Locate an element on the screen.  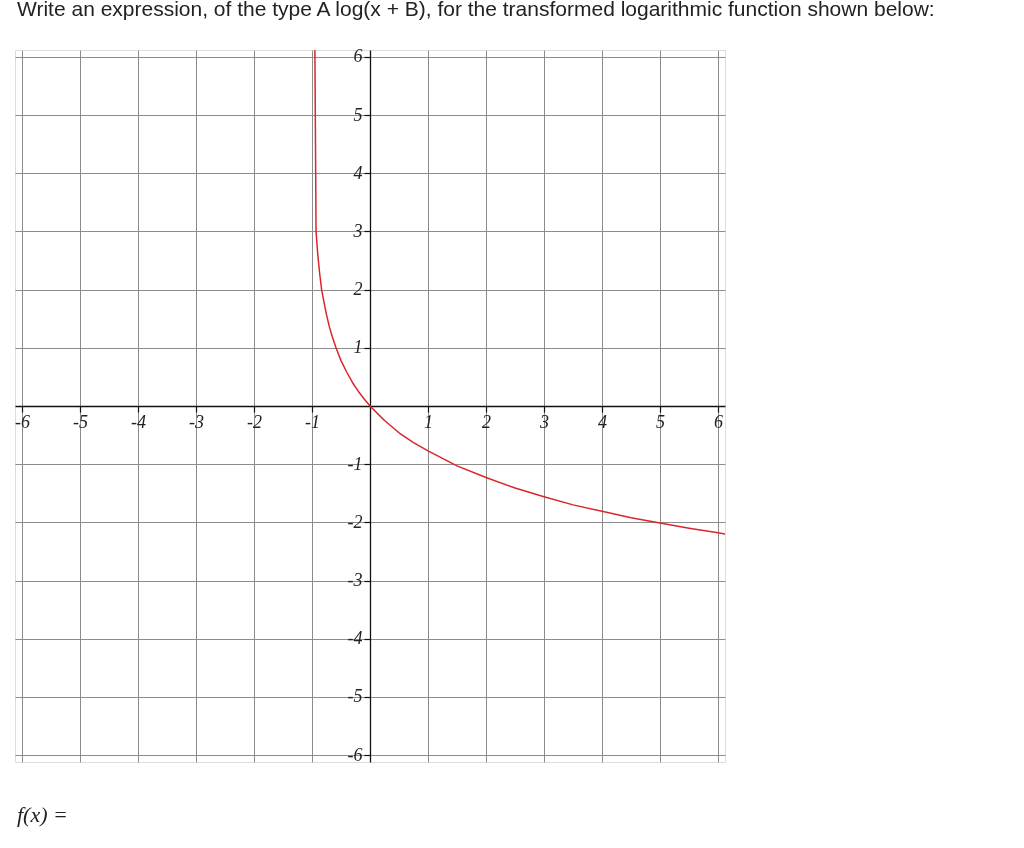
x-tick-label: -5 is located at coordinates (80, 421).